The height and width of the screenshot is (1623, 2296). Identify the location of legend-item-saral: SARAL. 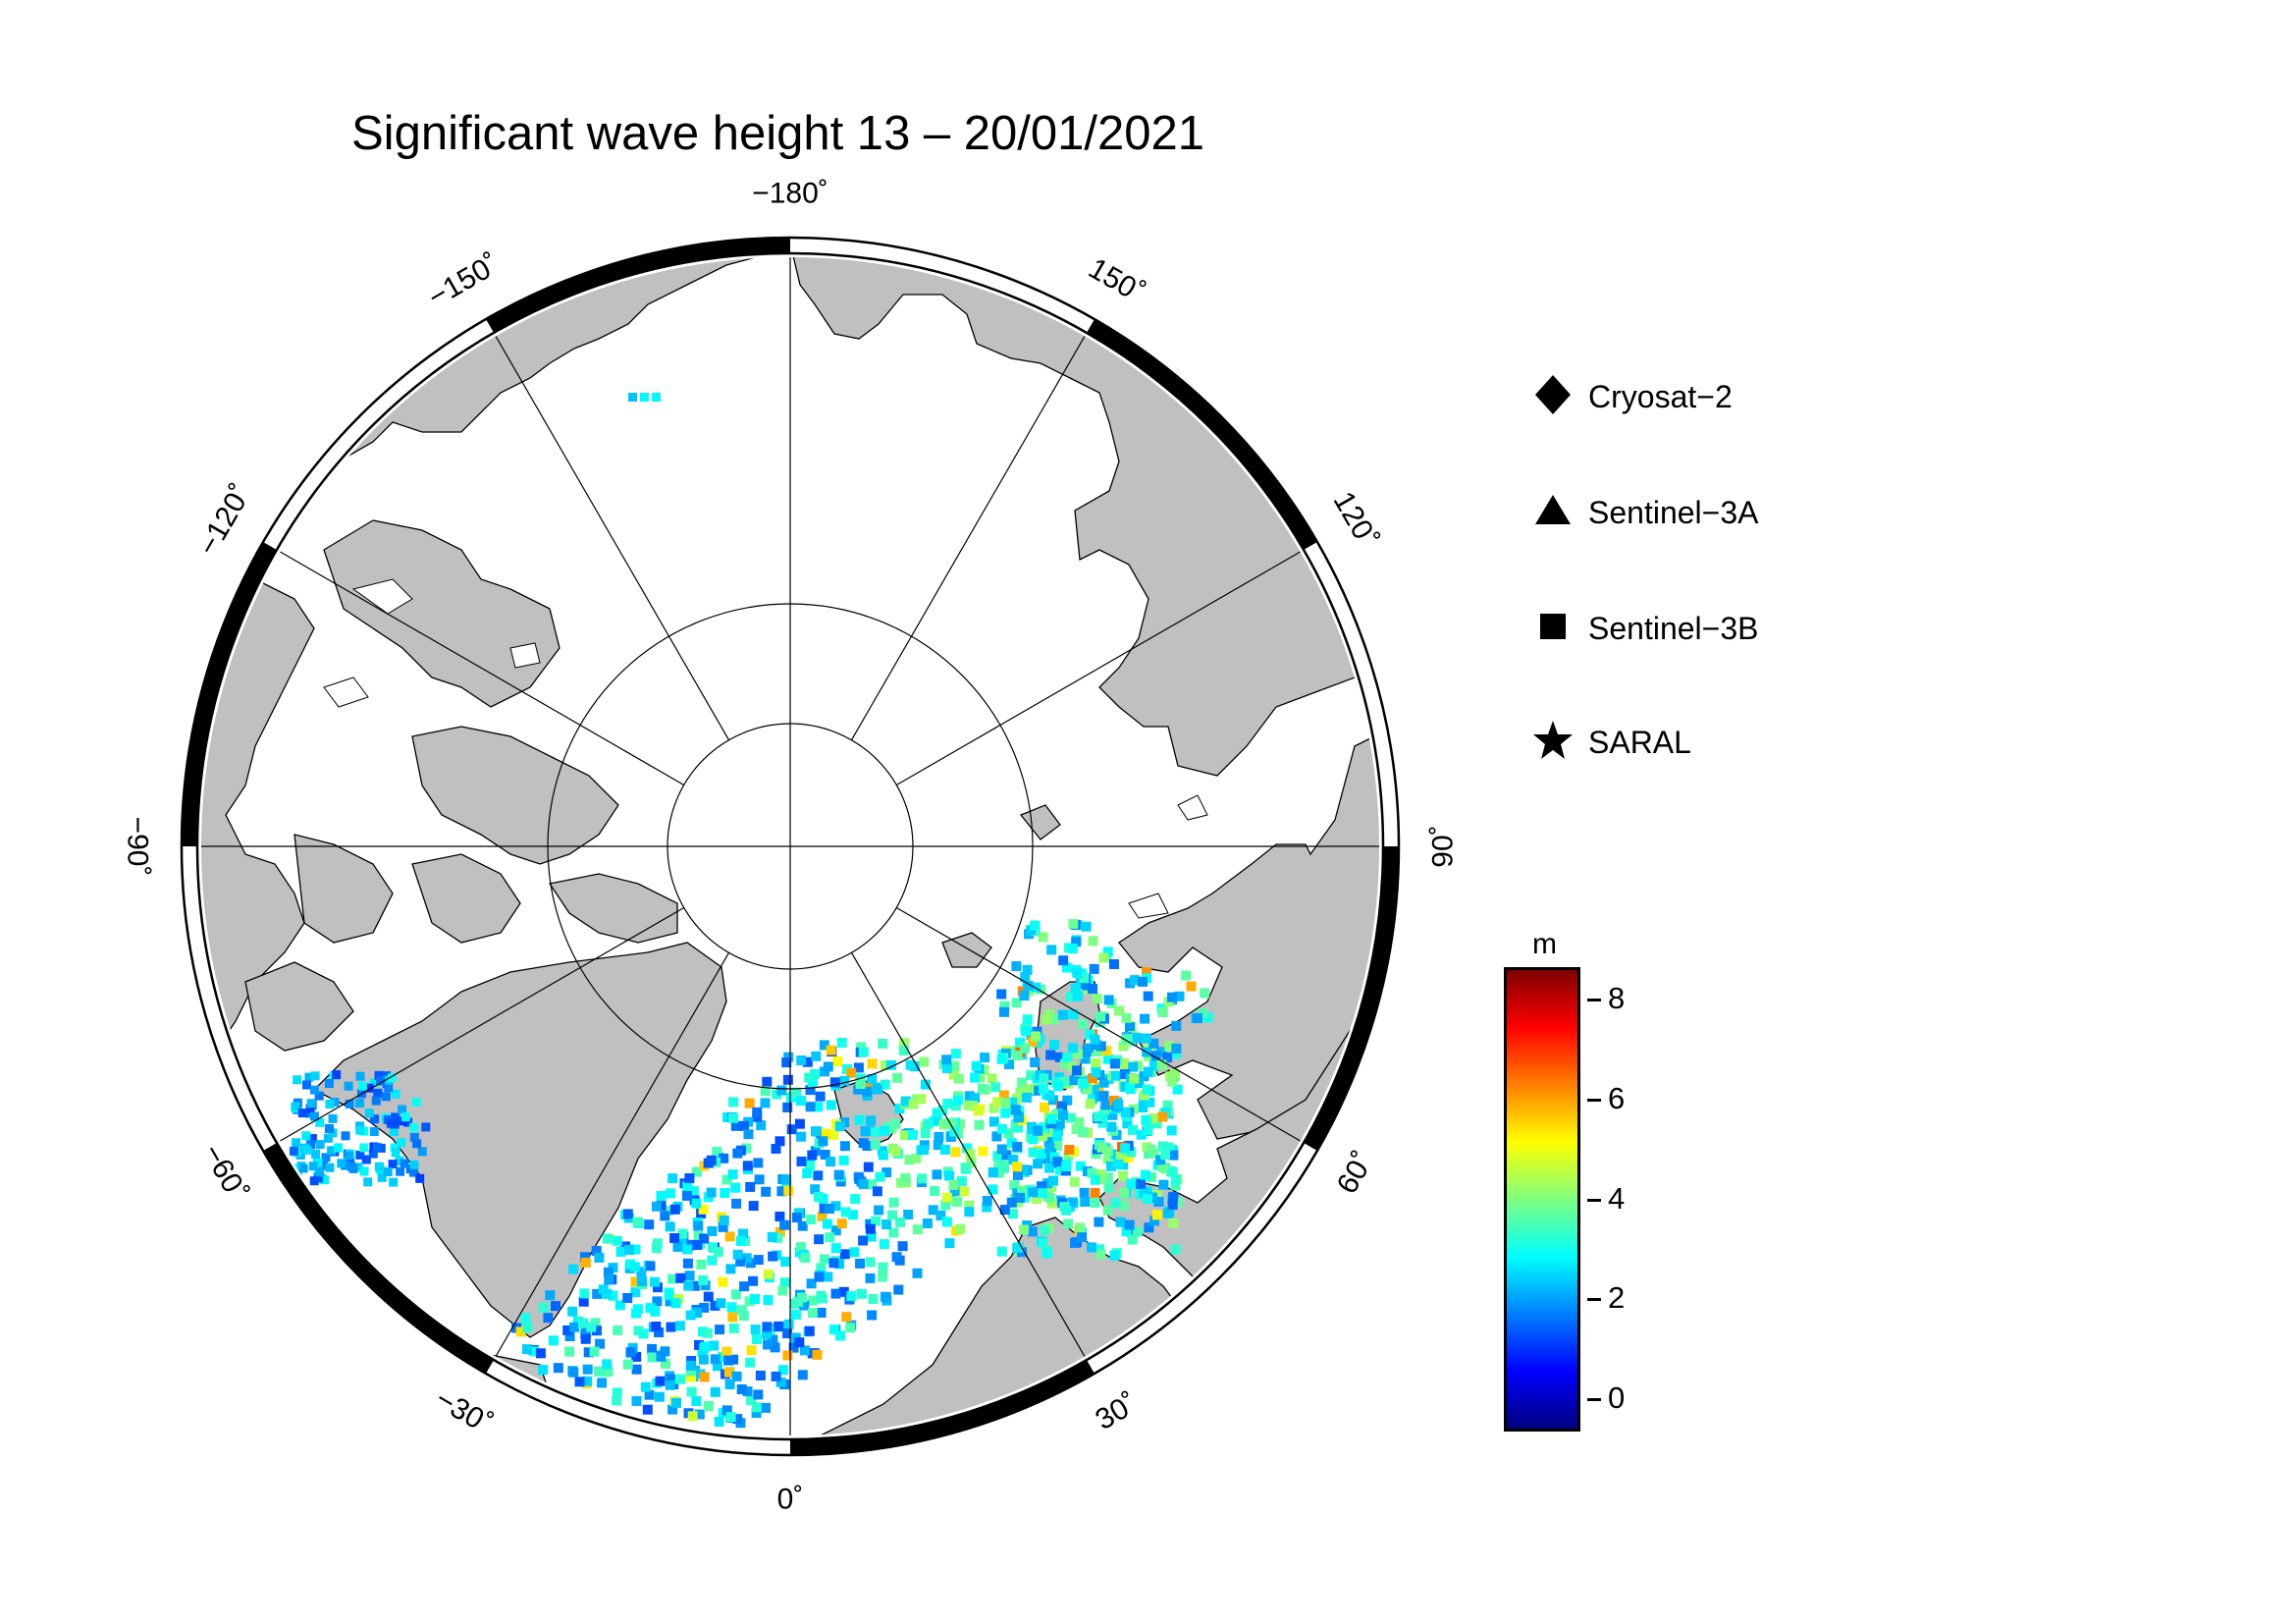
(1678, 748).